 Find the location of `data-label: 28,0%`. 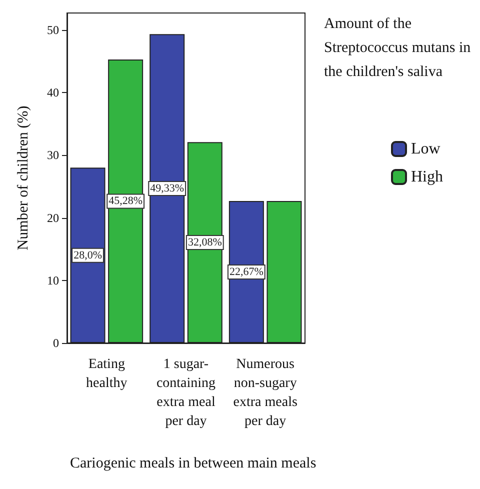

data-label: 28,0% is located at coordinates (88, 255).